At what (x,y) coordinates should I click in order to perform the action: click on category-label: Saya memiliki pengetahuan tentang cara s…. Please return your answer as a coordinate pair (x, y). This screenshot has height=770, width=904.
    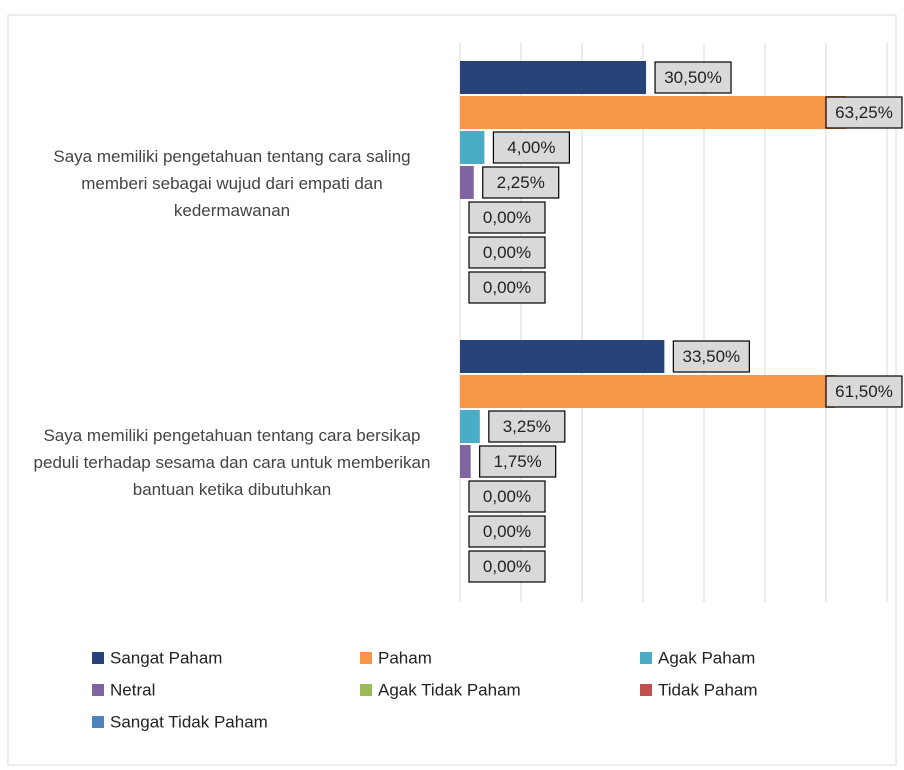
    Looking at the image, I should click on (232, 183).